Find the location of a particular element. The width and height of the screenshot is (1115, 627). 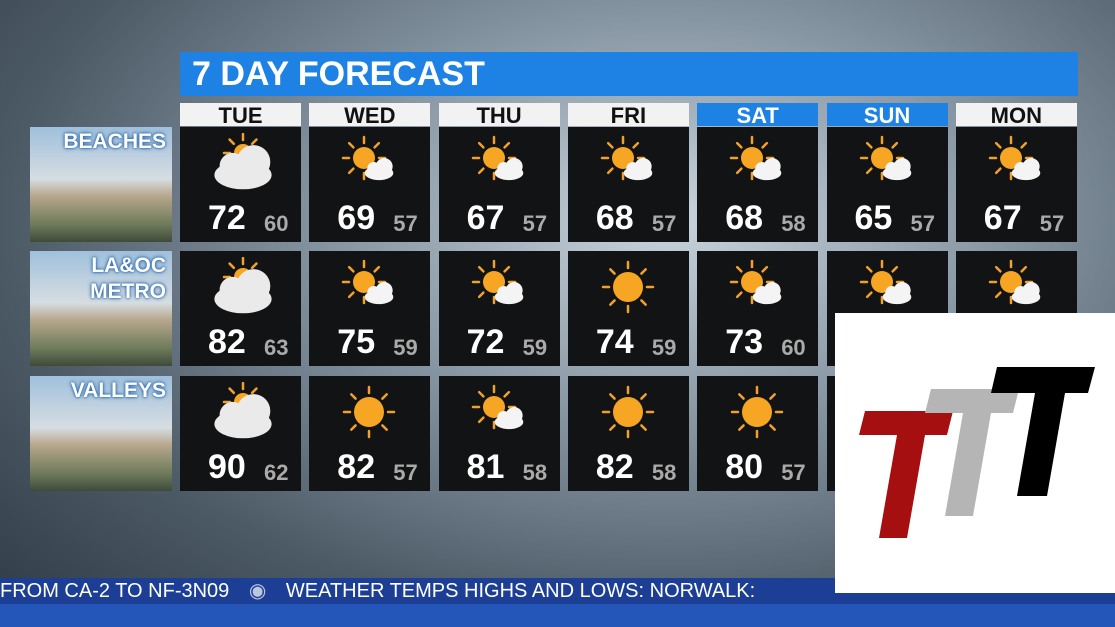

ticker-strip is located at coordinates (557, 615).